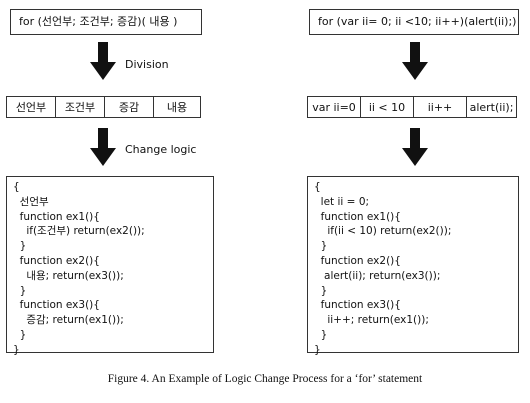 This screenshot has width=530, height=403. What do you see at coordinates (31, 107) in the screenshot?
I see `left-split-cell-declaration: 선언부` at bounding box center [31, 107].